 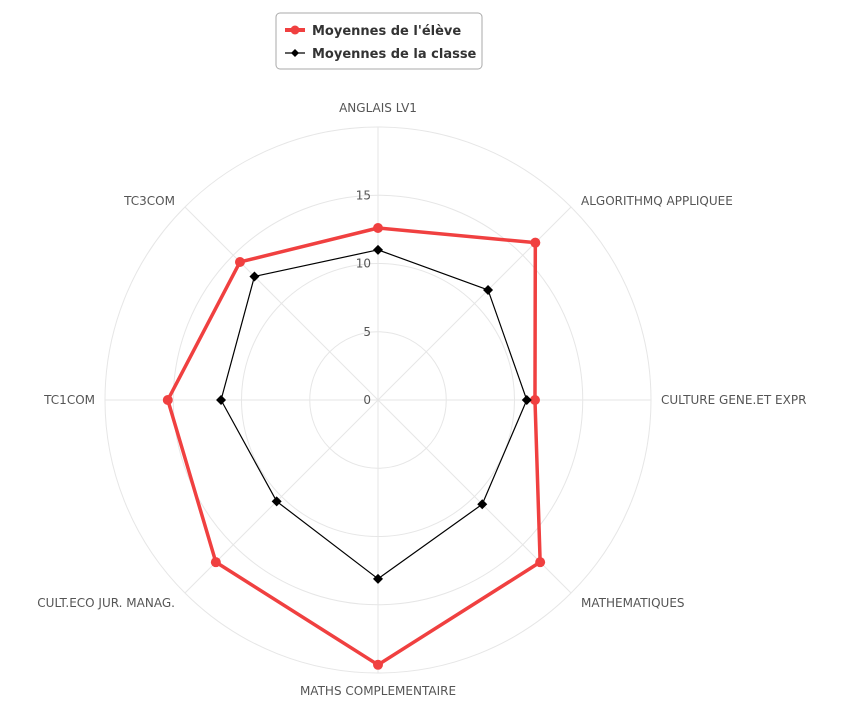 What do you see at coordinates (69, 400) in the screenshot?
I see `category-label: TC1COM` at bounding box center [69, 400].